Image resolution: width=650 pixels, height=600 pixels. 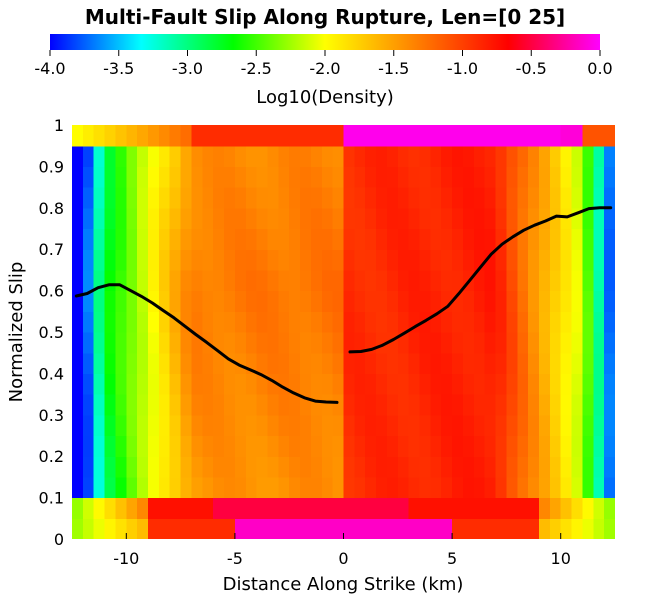 I want to click on y-tick-label: 0.7, so click(x=51, y=249).